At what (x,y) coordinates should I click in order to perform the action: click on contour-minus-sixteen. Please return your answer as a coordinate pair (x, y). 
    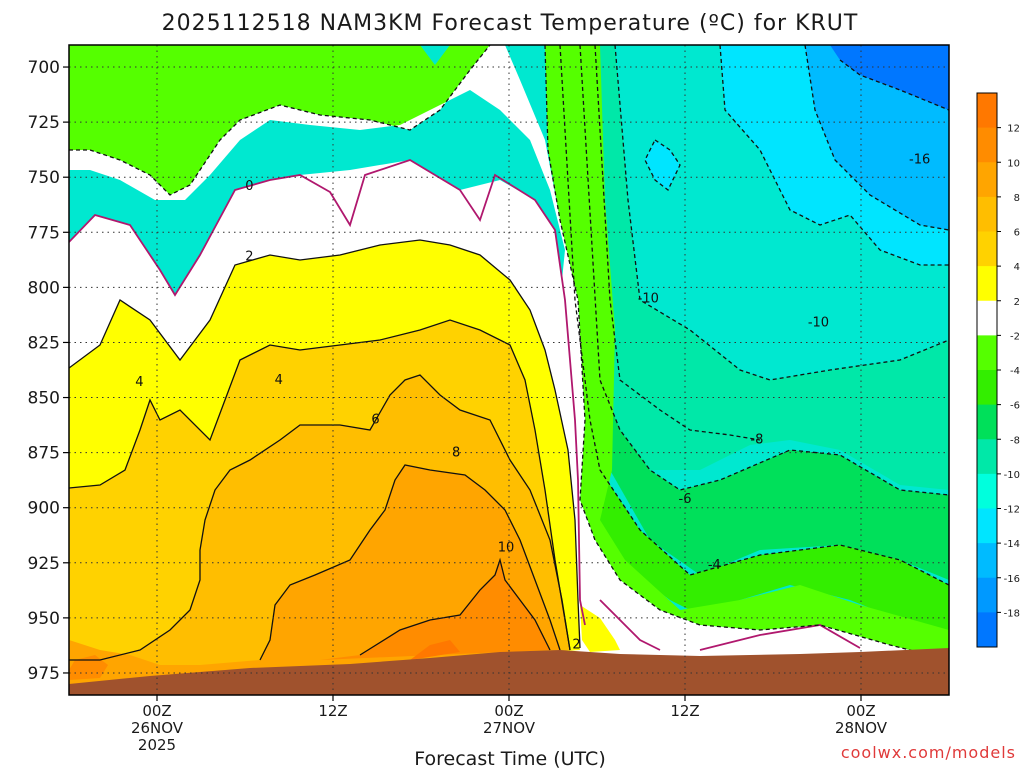
    Looking at the image, I should click on (894, 85).